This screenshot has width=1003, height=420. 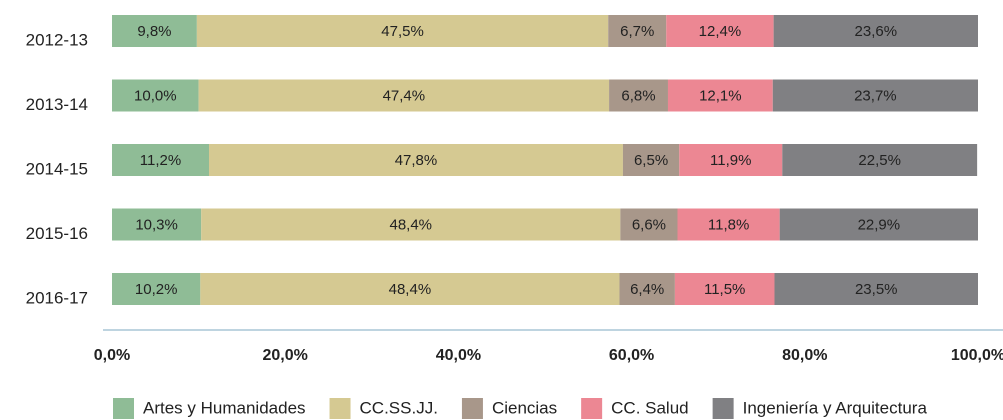 I want to click on value-label: 23,7%, so click(x=875, y=95).